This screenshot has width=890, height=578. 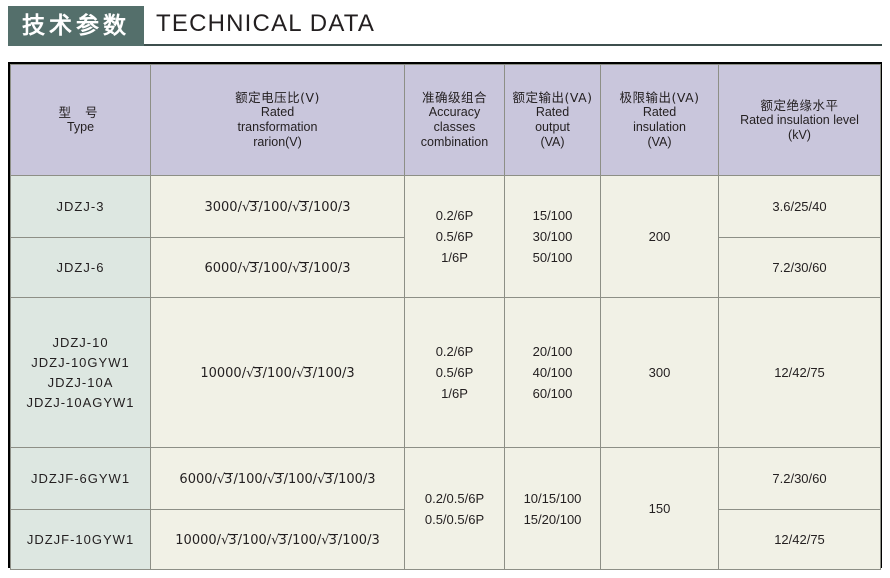 What do you see at coordinates (80, 382) in the screenshot?
I see `type-value: JDZJ-10A` at bounding box center [80, 382].